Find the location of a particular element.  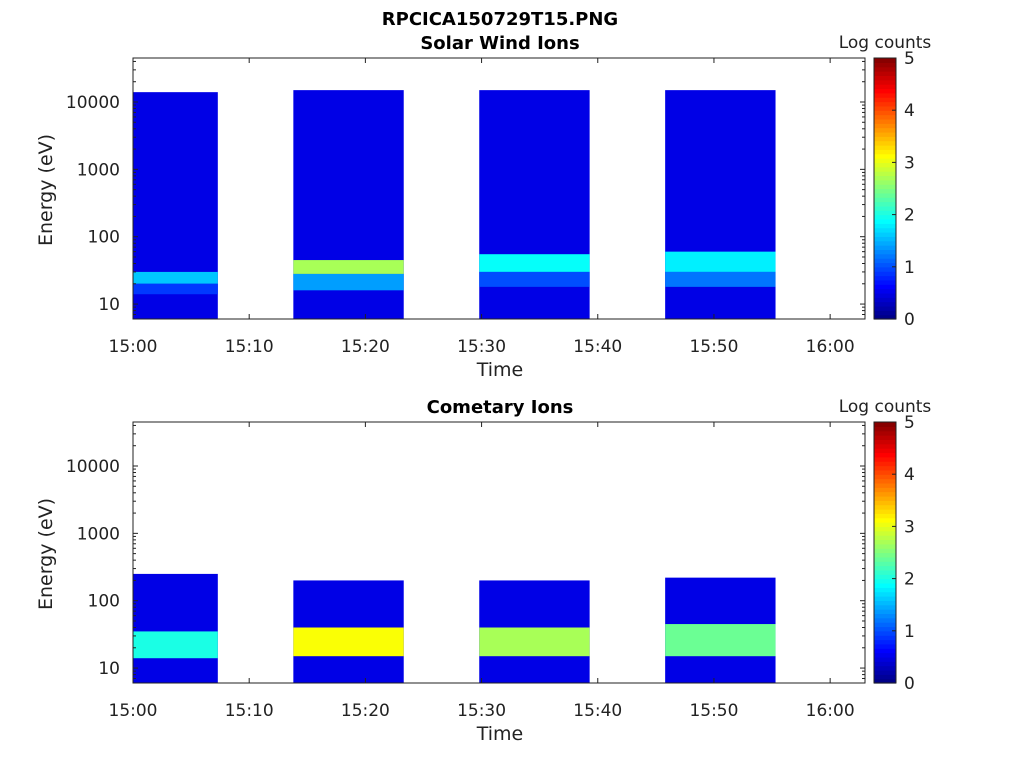

y-tick-label: 1000 is located at coordinates (98, 170).